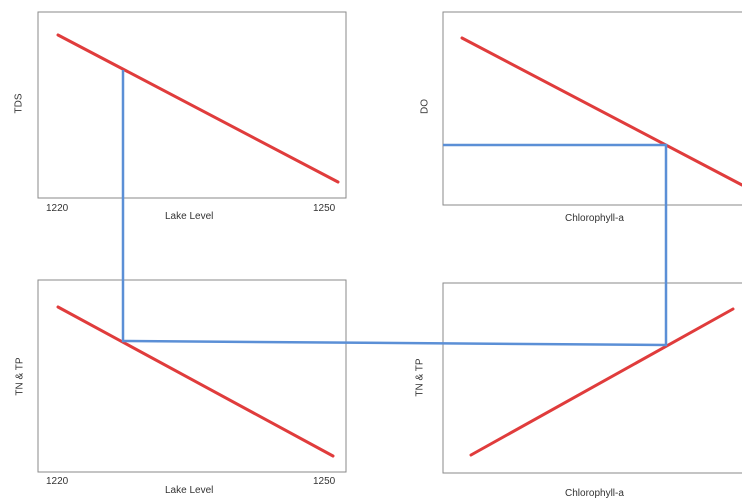 The height and width of the screenshot is (503, 742). Describe the element at coordinates (57, 208) in the screenshot. I see `xtick-start-top-left: 1220` at that location.